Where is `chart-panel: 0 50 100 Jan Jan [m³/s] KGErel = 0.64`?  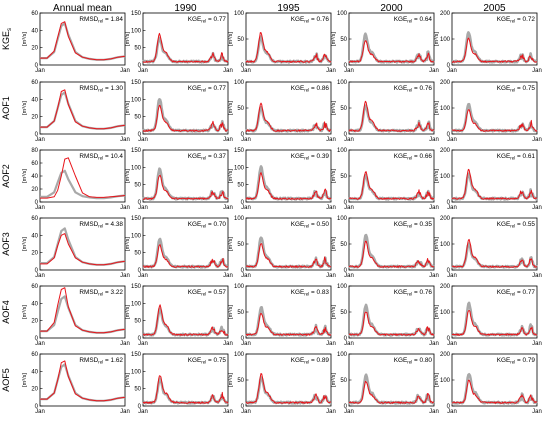 chart-panel: 0 50 100 Jan Jan [m³/s] KGErel = 0.64 is located at coordinates (385, 42).